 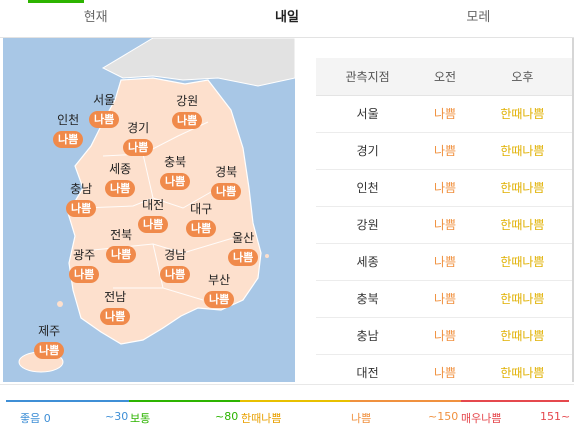 What do you see at coordinates (368, 151) in the screenshot?
I see `station-cell: 경기` at bounding box center [368, 151].